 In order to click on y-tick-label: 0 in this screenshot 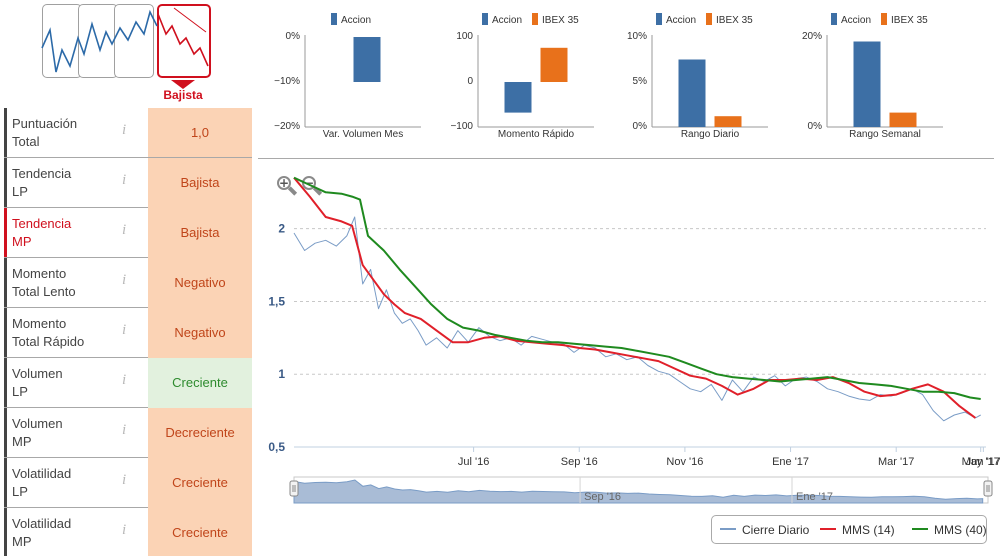, I will do `click(470, 81)`.